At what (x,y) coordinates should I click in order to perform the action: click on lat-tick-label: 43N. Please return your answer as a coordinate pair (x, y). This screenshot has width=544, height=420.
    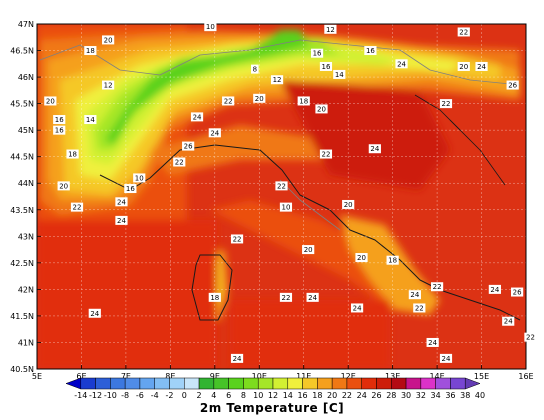
    Looking at the image, I should click on (26, 236).